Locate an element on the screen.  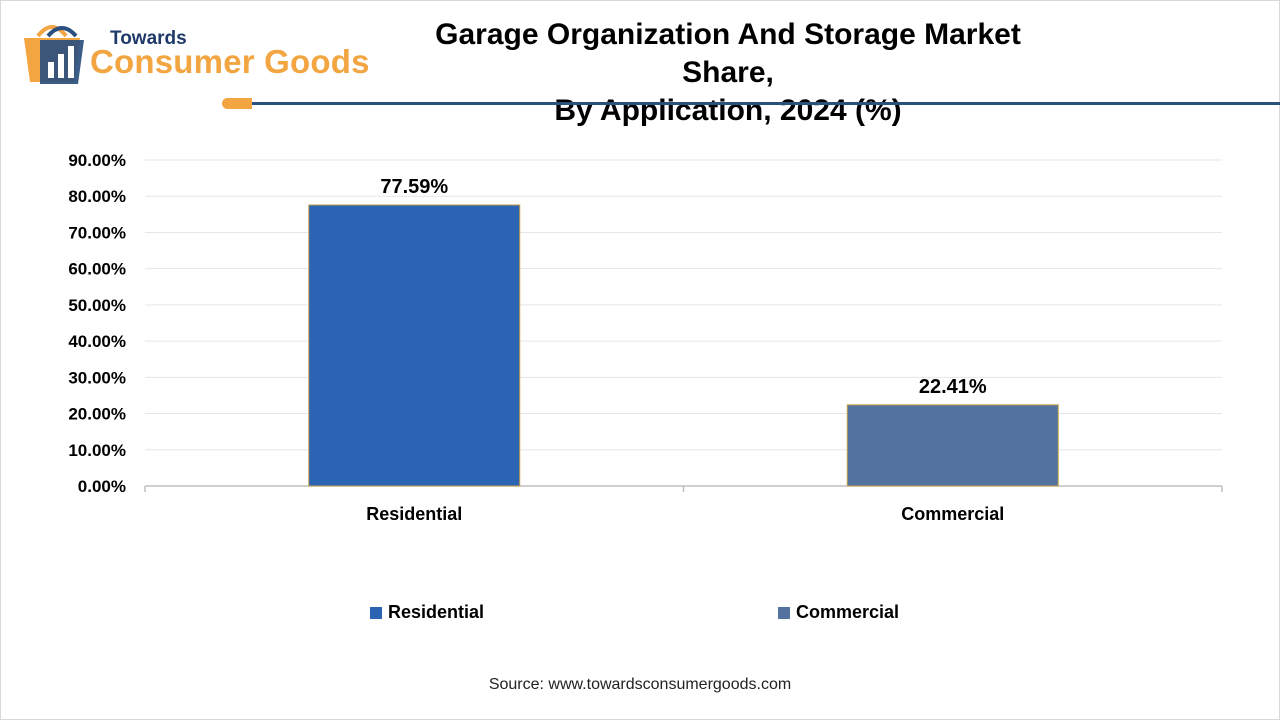
y-tick-label: 60.00% is located at coordinates (97, 269).